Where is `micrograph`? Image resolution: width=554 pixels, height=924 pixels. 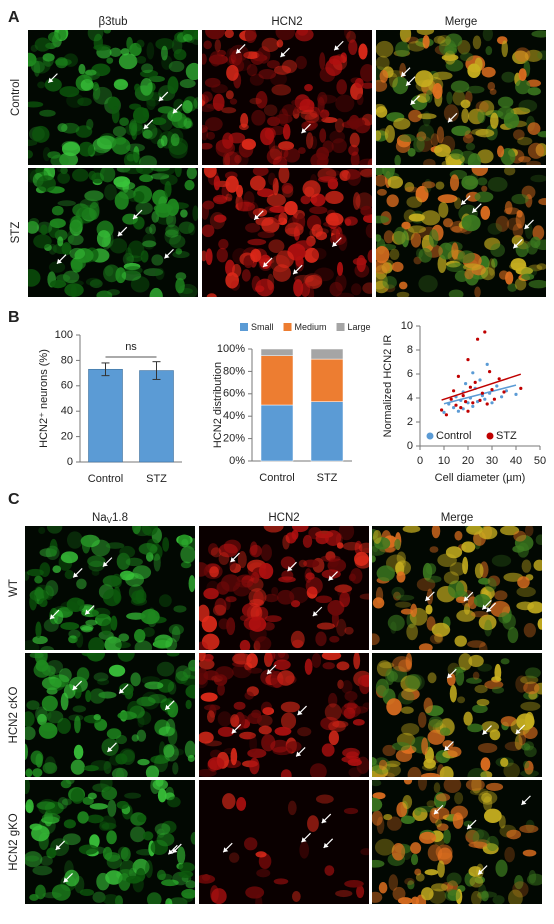
micrograph is located at coordinates (284, 588).